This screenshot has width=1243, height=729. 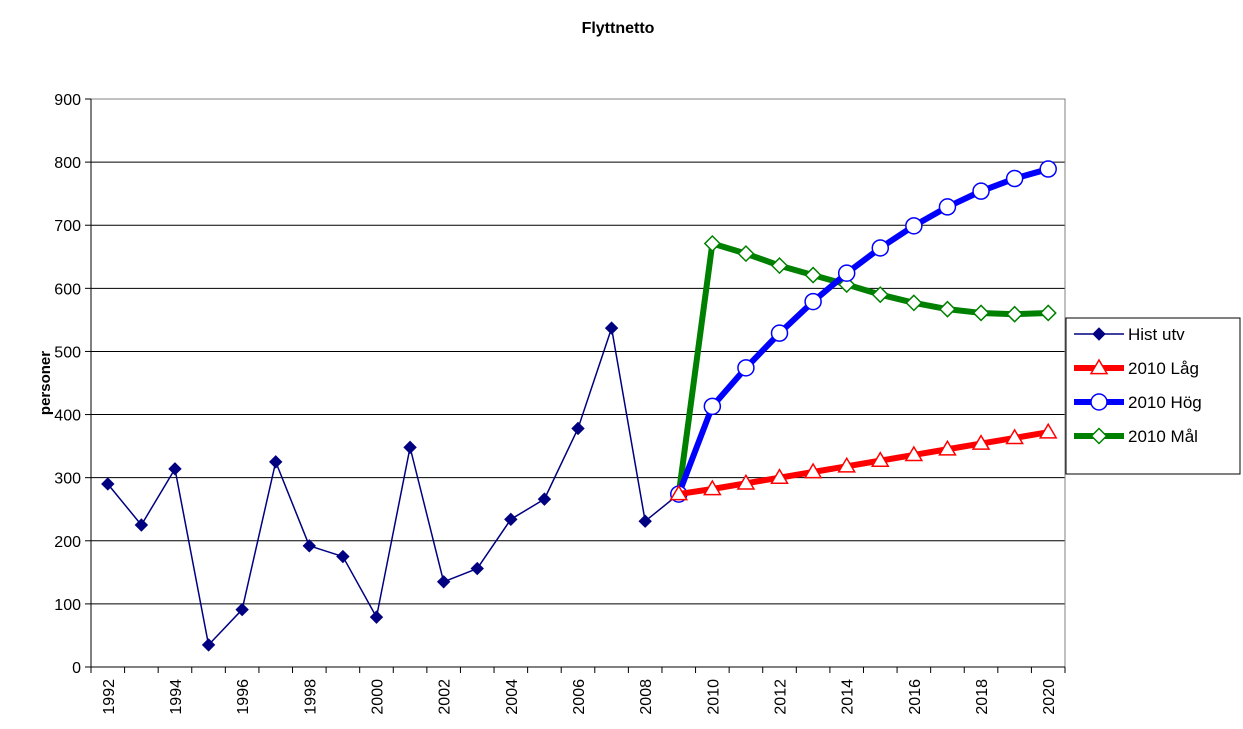 I want to click on legend-entry-3: 2010 Mål, so click(x=1136, y=436).